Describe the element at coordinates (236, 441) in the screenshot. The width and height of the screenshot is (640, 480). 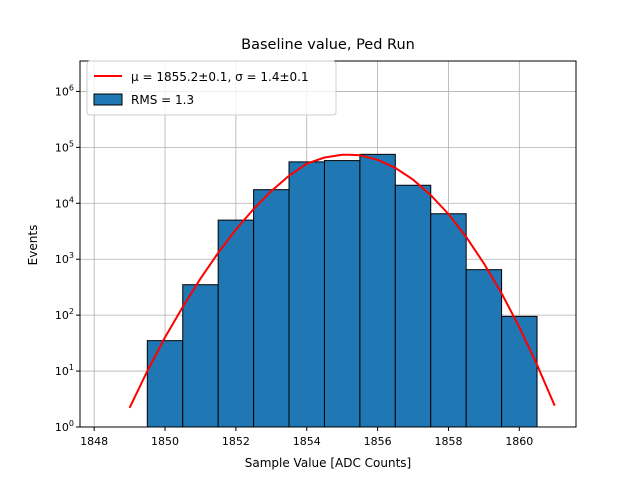
I see `x-tick-label: 1852` at that location.